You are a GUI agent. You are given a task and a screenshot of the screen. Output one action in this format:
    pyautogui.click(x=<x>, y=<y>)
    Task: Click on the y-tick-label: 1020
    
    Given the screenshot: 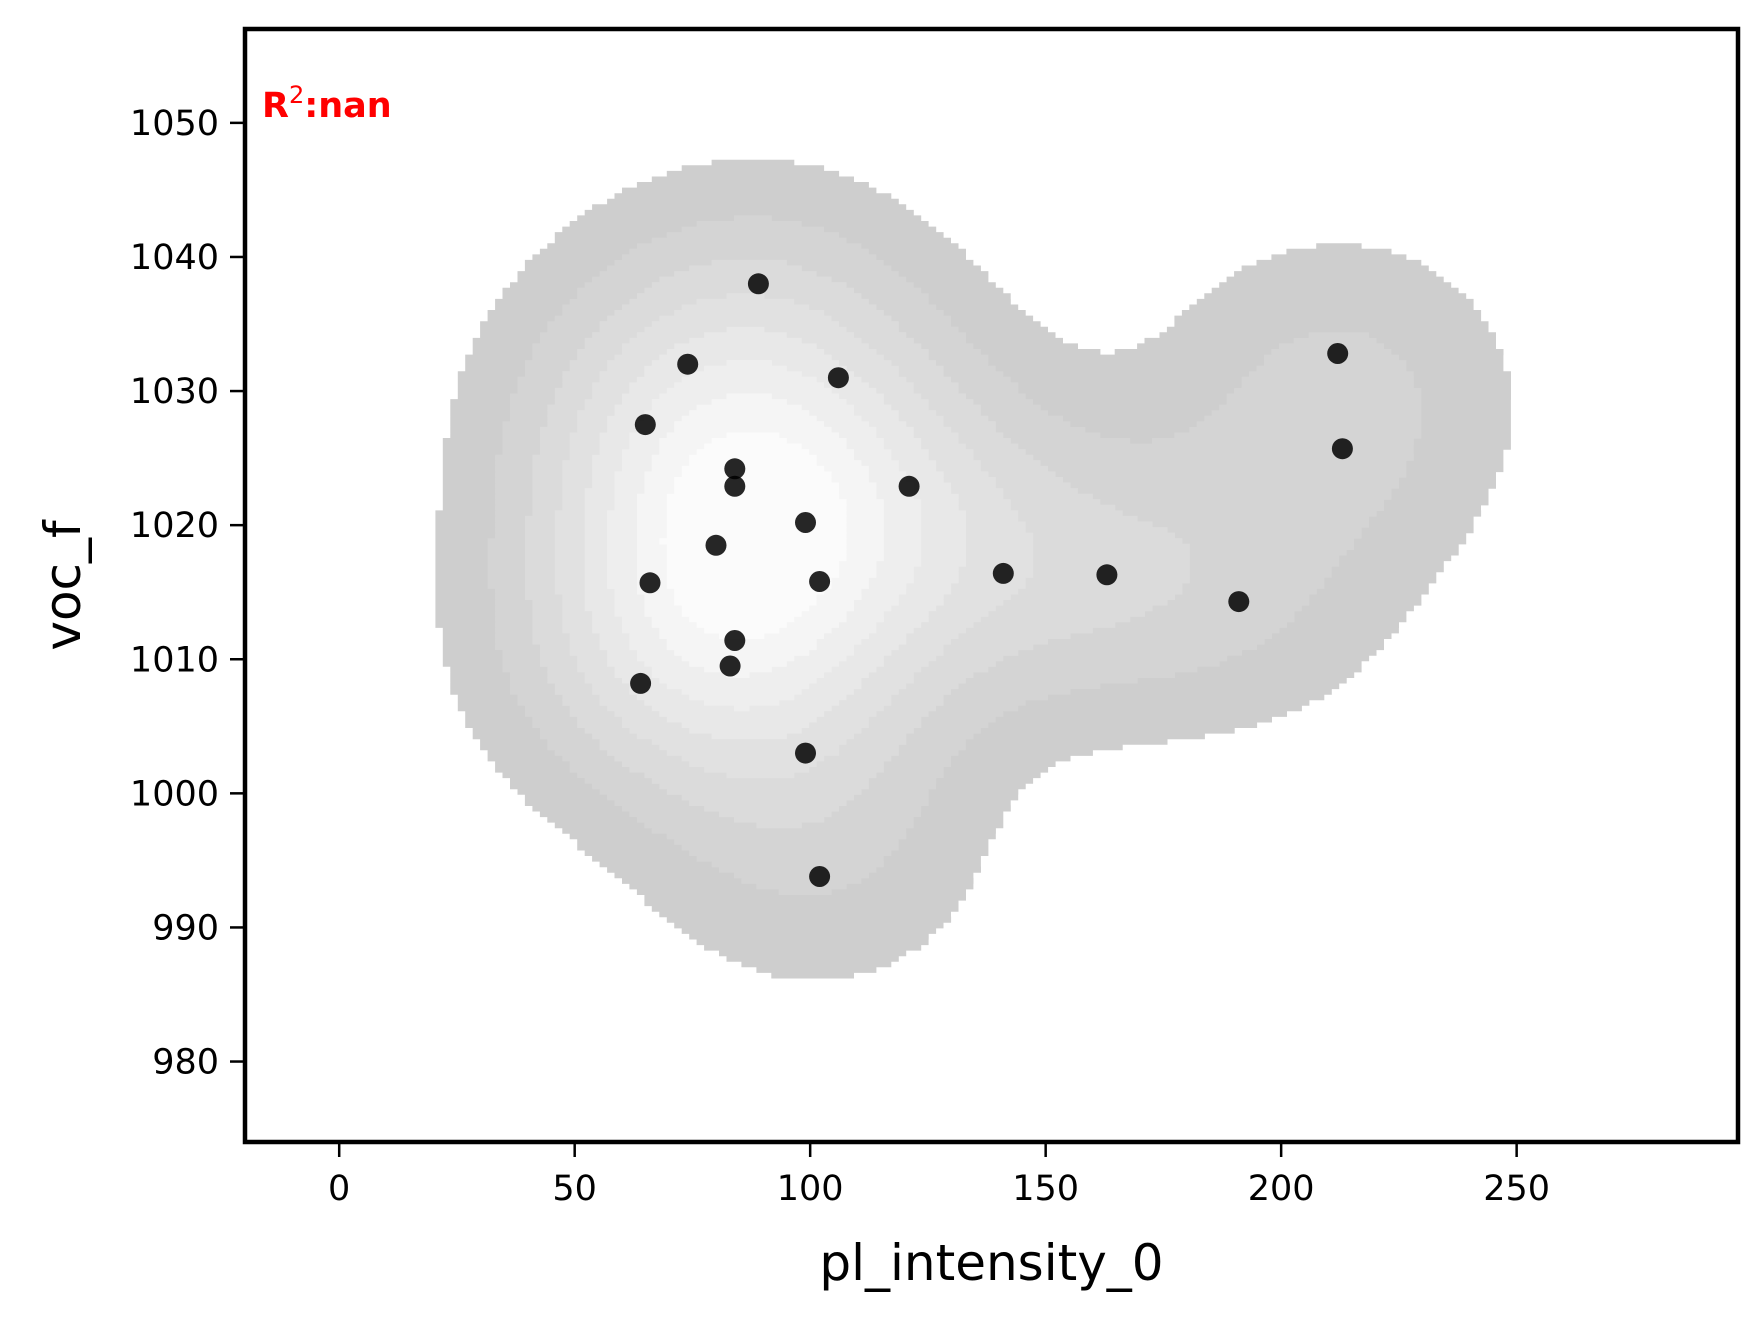 What is the action you would take?
    pyautogui.click(x=174, y=526)
    